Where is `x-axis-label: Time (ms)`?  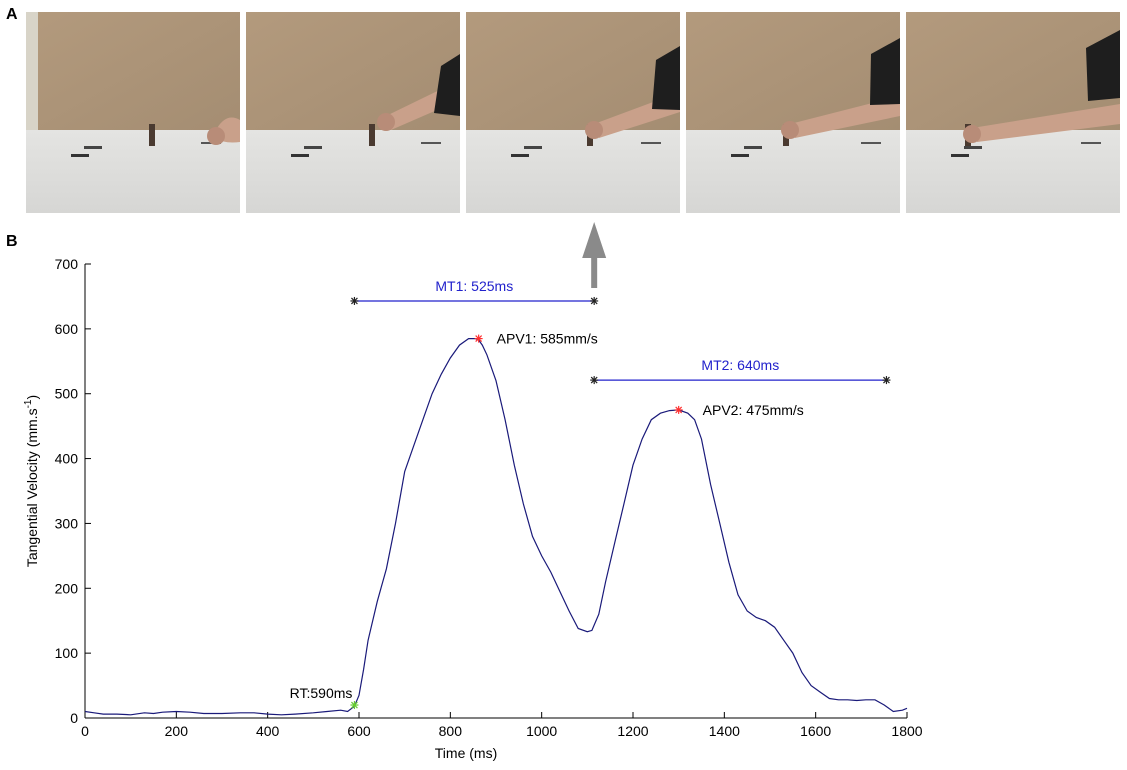
x-axis-label: Time (ms) is located at coordinates (466, 753).